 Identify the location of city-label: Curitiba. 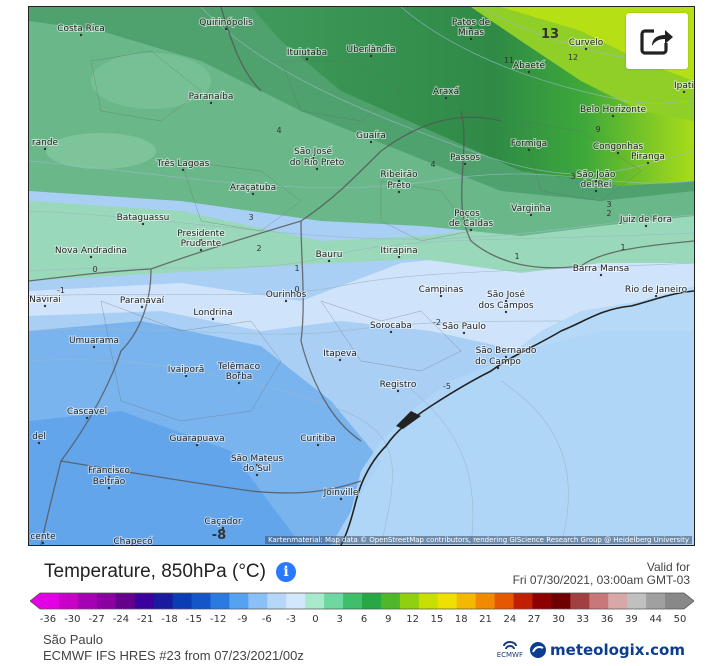
(317, 439).